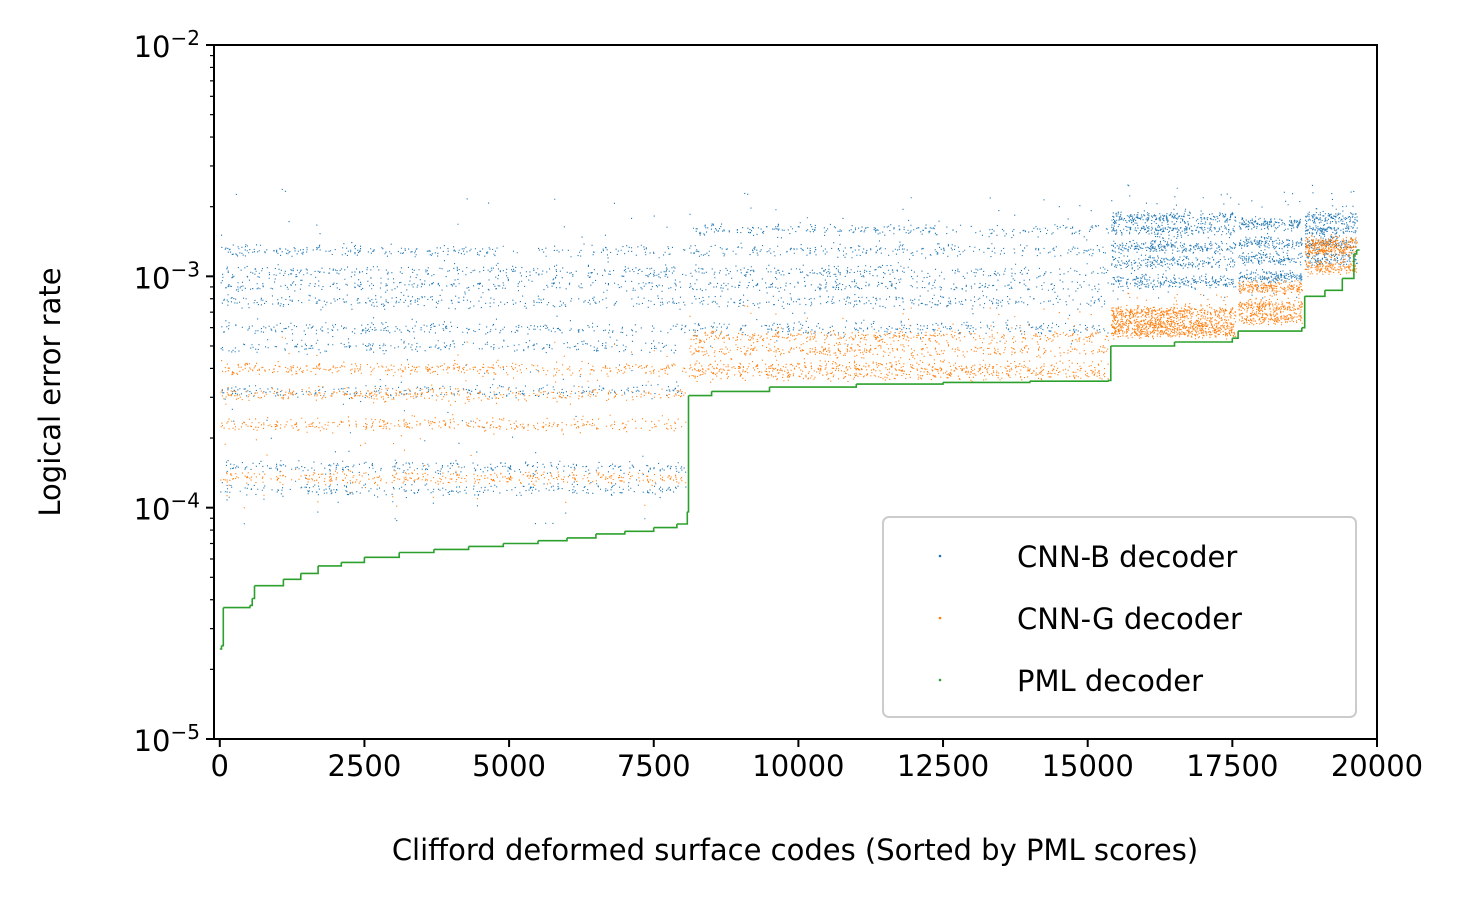  What do you see at coordinates (50, 391) in the screenshot?
I see `y-axis-label: Logical error rate` at bounding box center [50, 391].